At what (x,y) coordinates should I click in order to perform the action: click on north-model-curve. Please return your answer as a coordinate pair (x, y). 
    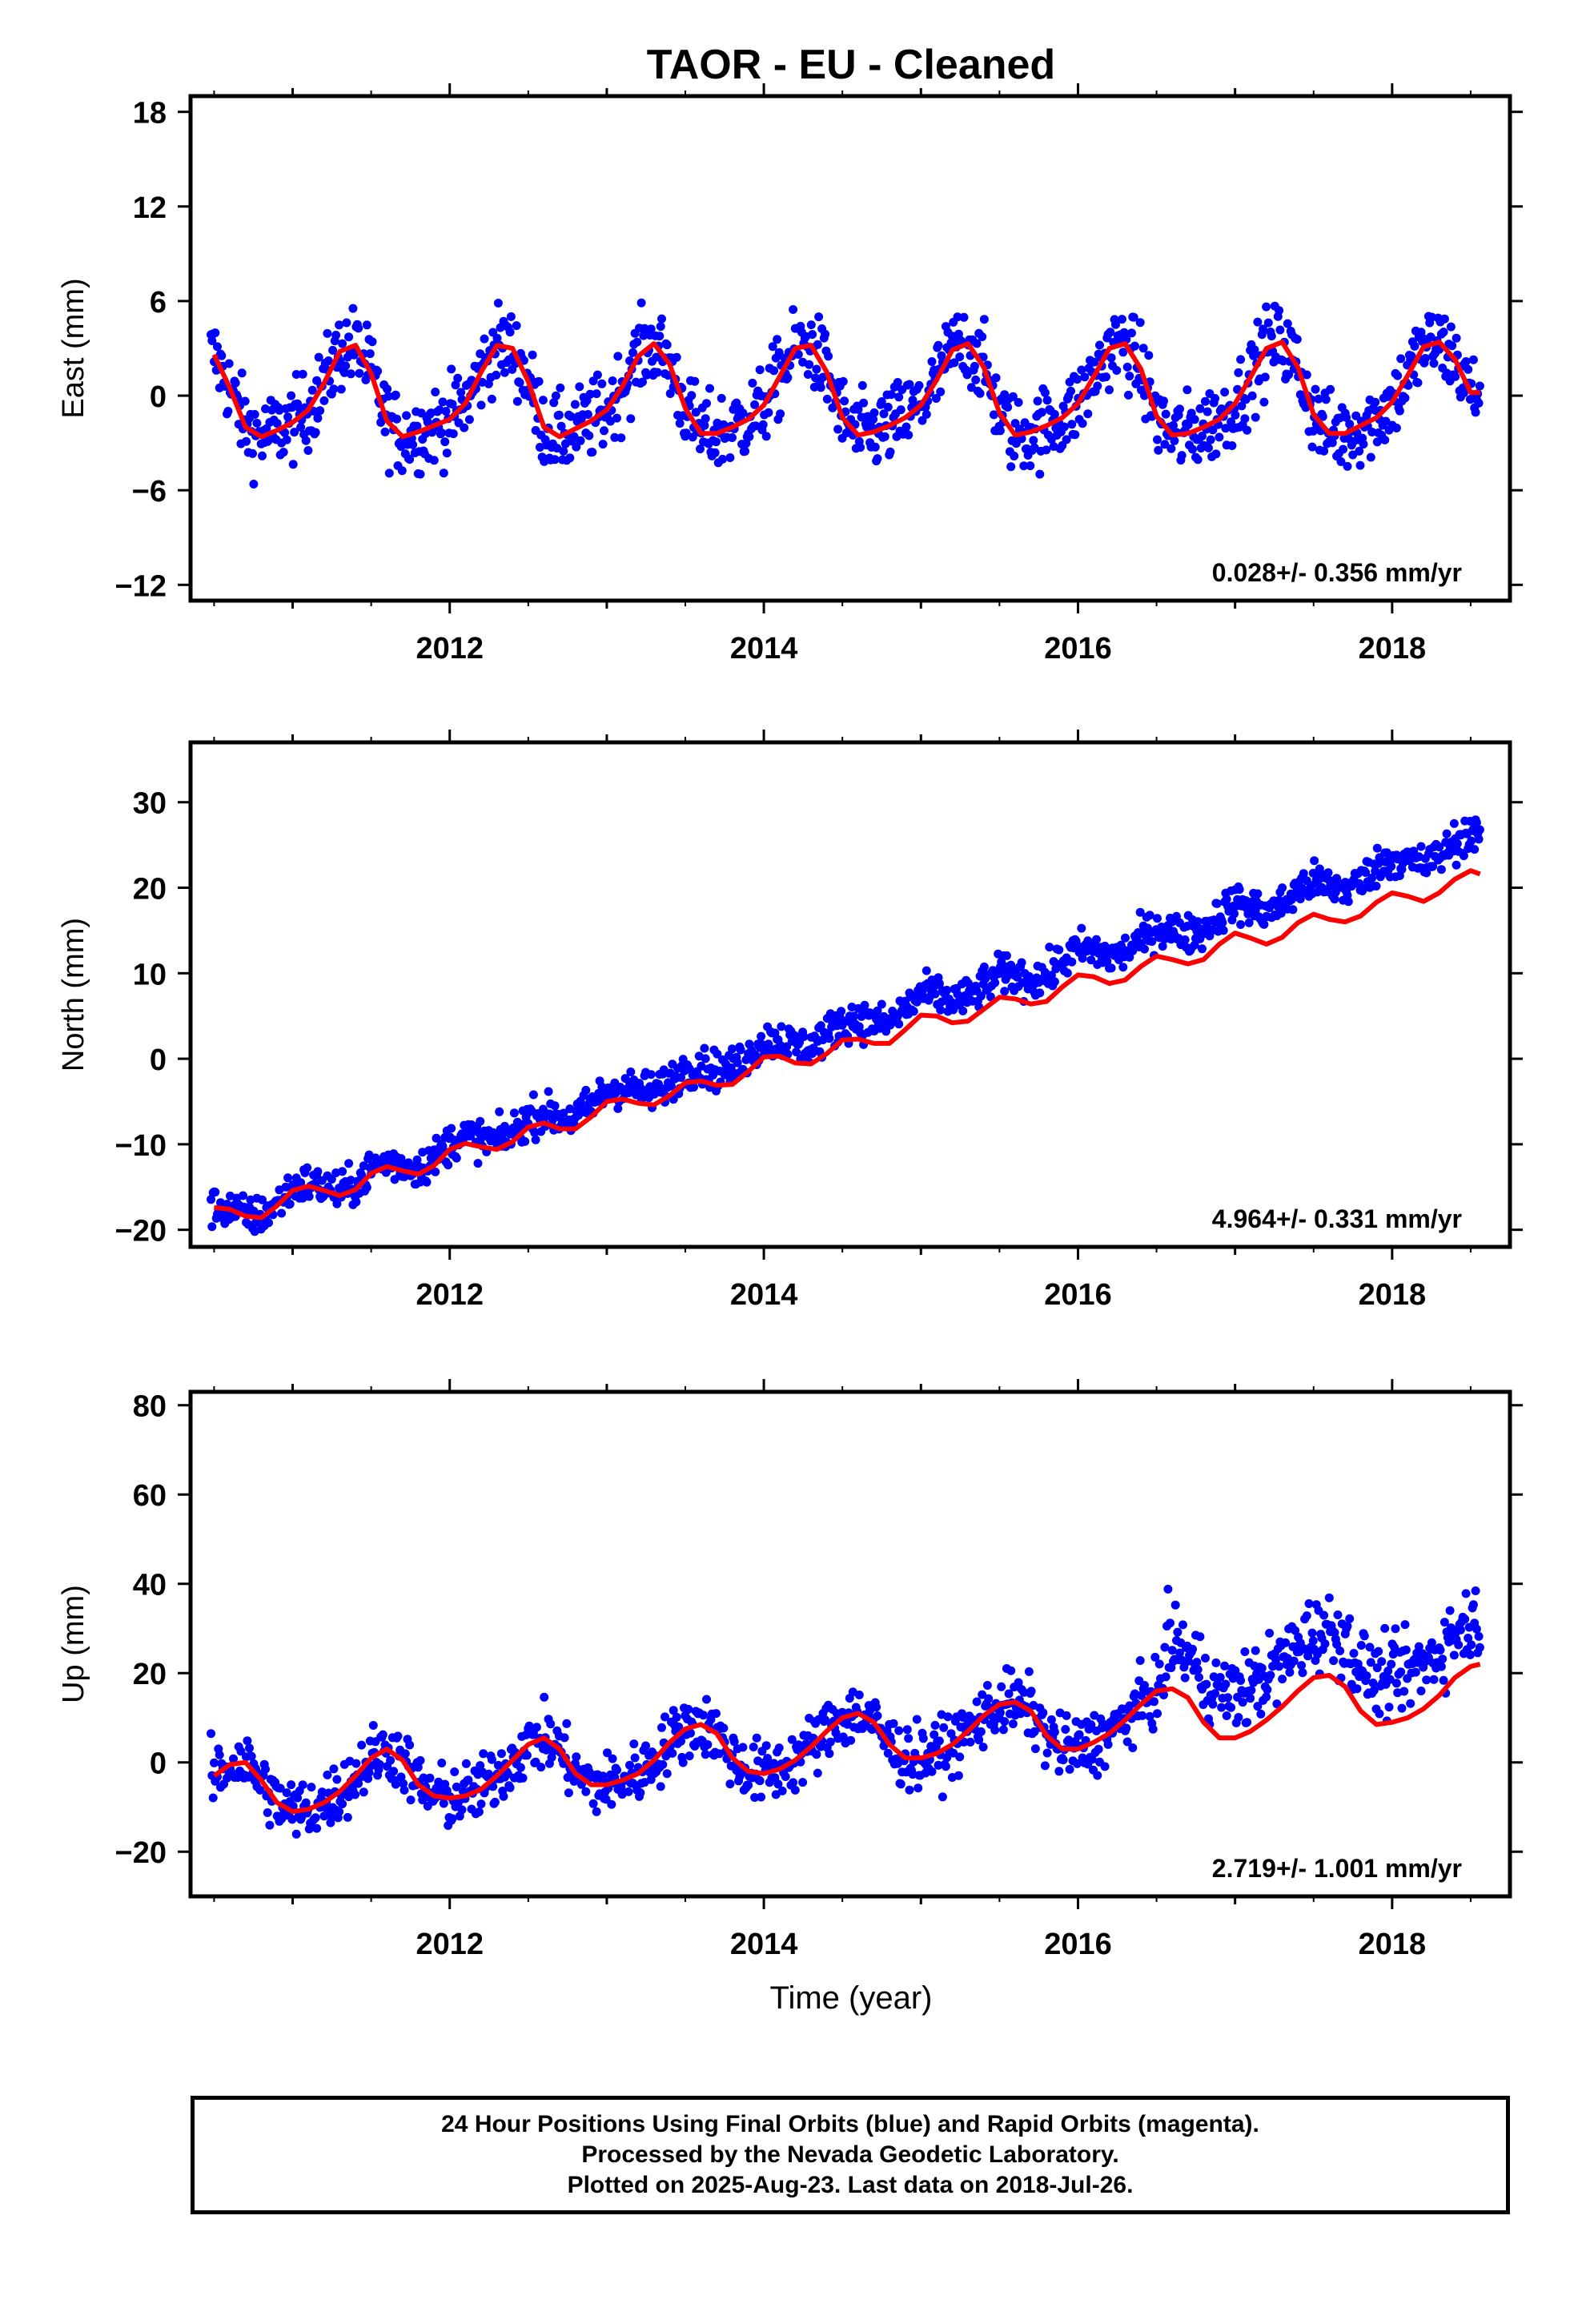
    Looking at the image, I should click on (847, 1044).